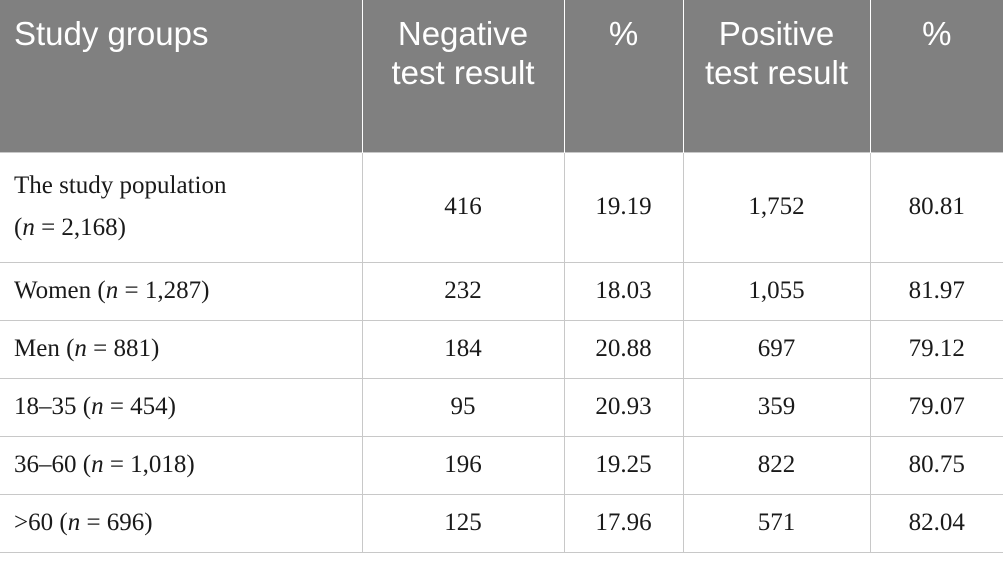  I want to click on negative-percent: 17.96, so click(623, 523).